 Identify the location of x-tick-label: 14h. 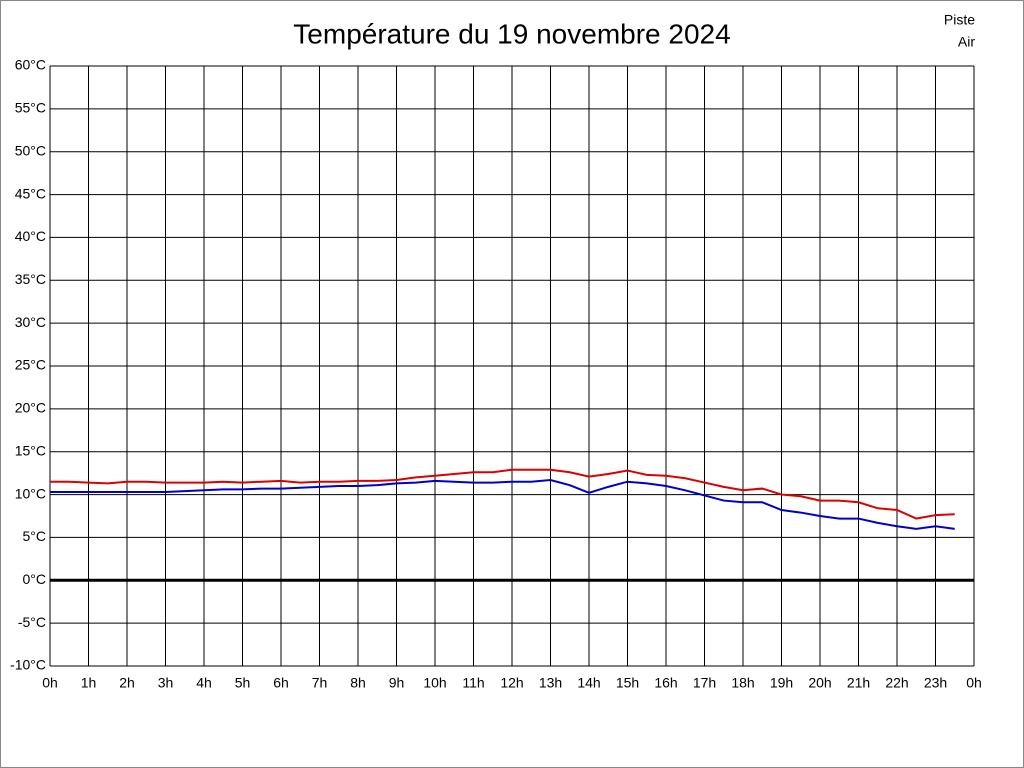
(588, 683).